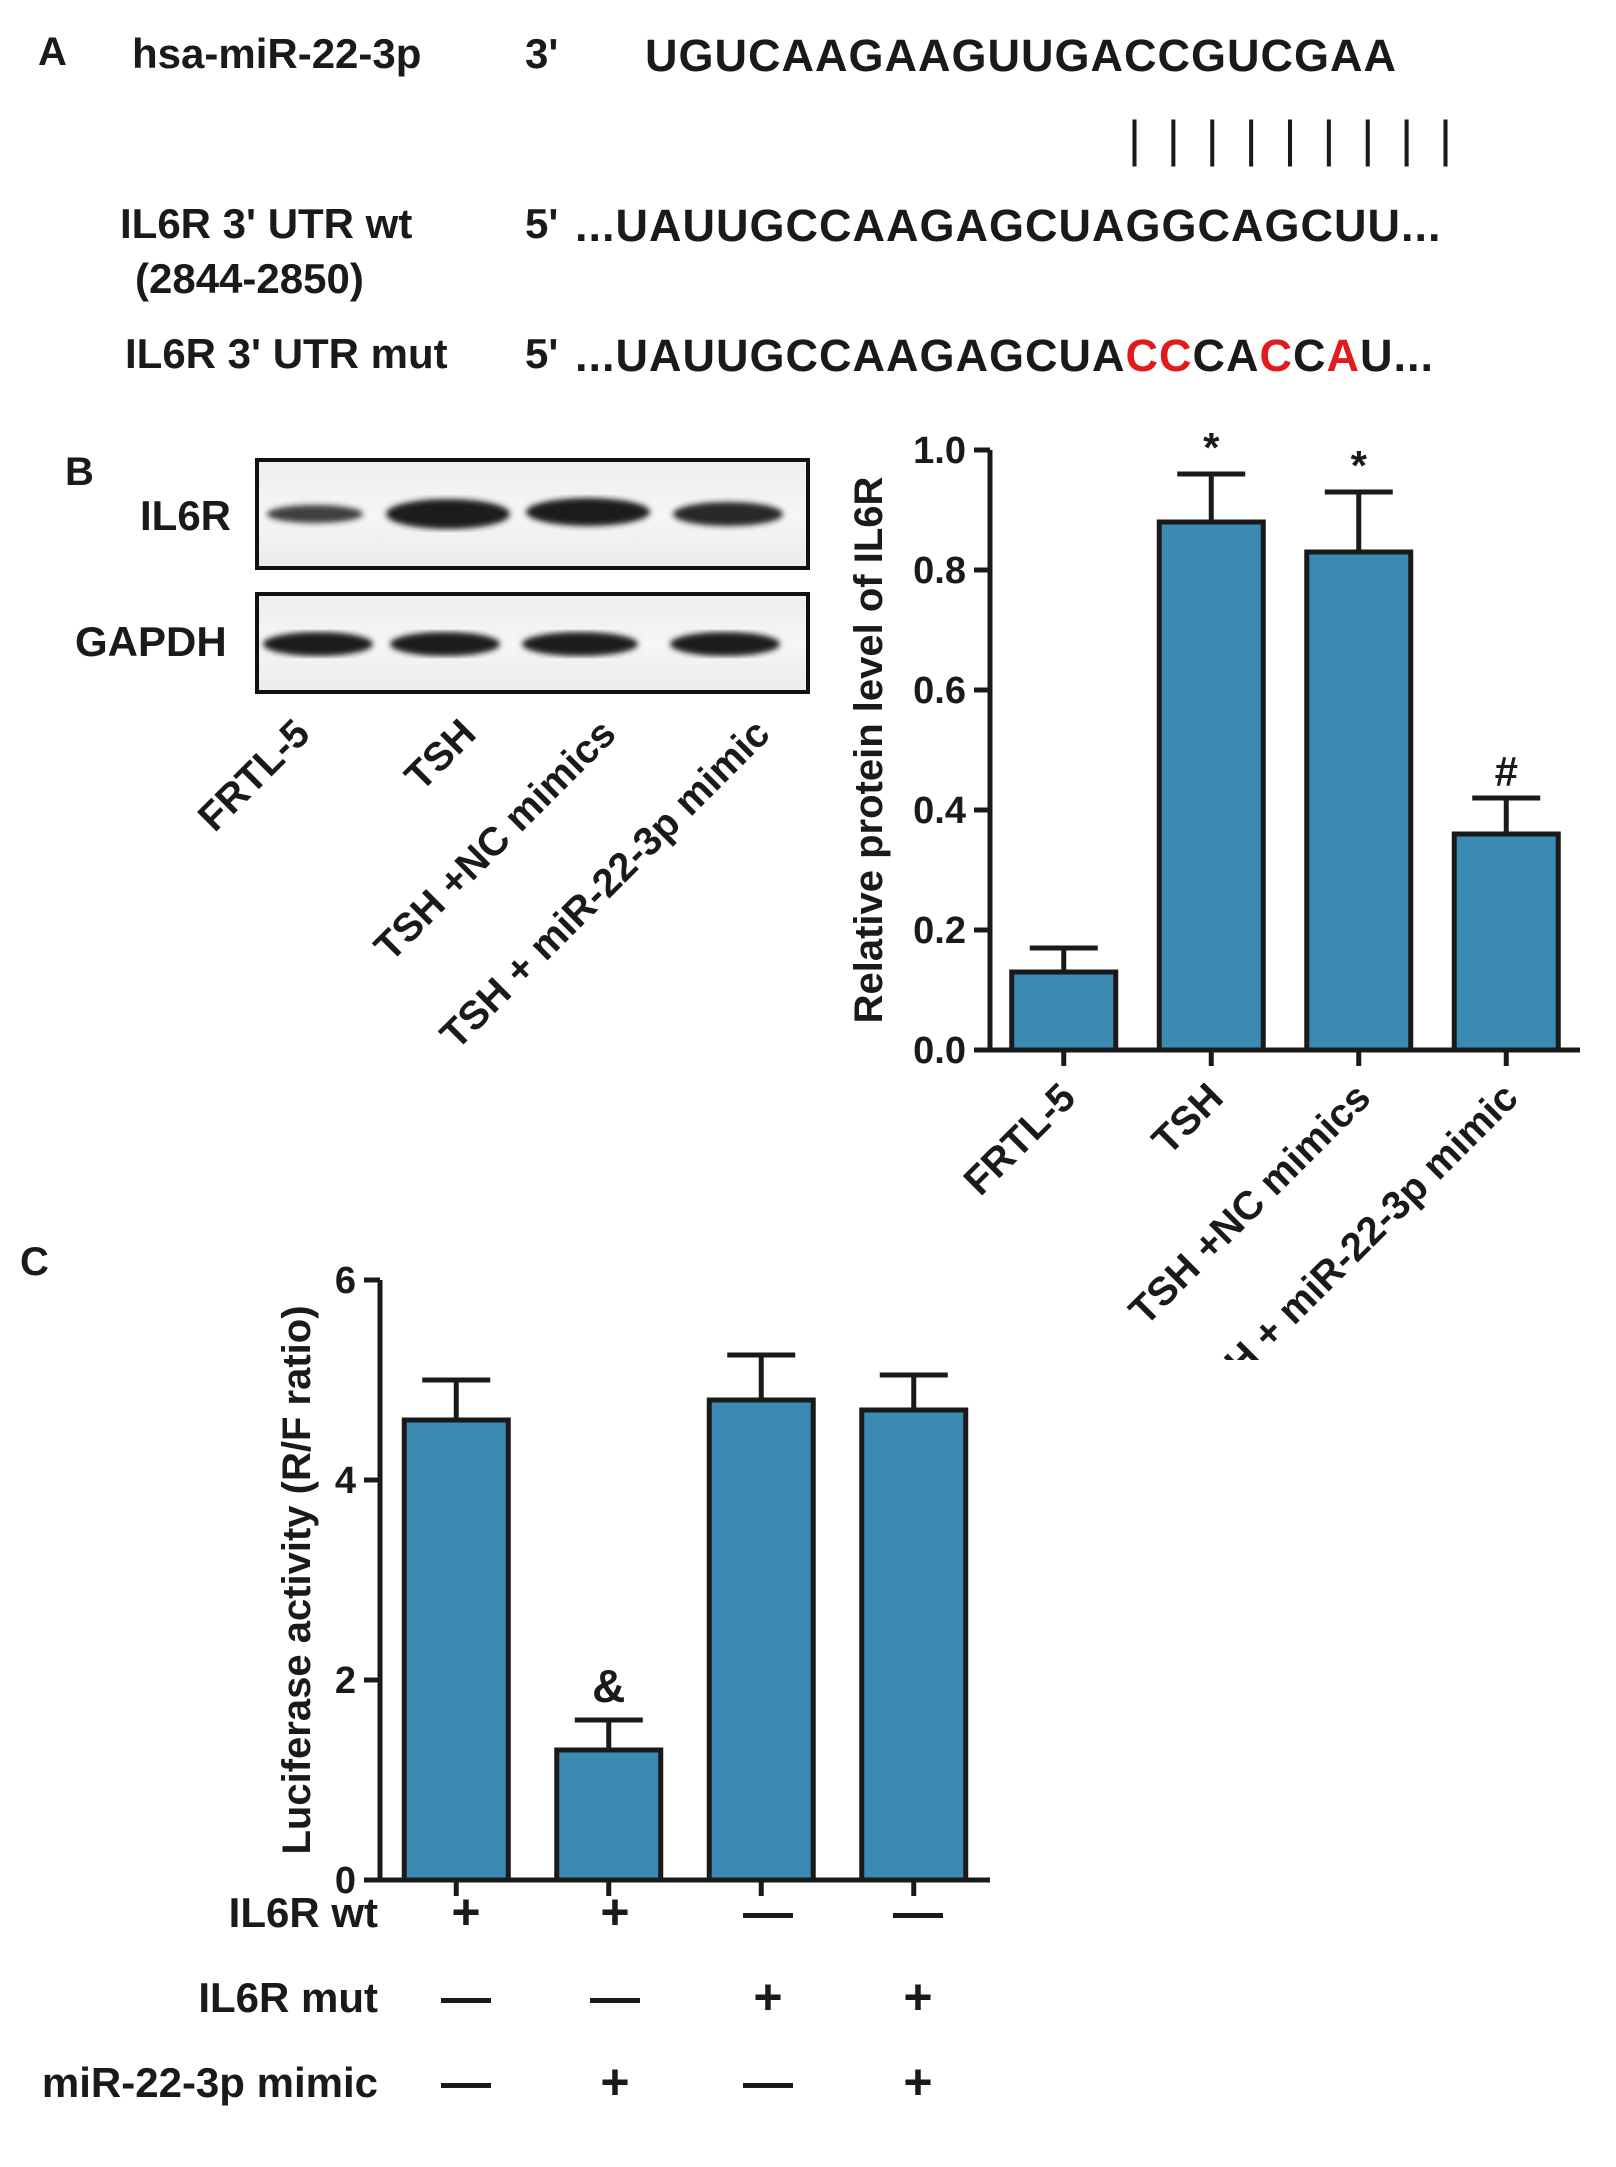 The width and height of the screenshot is (1616, 2167). What do you see at coordinates (532, 643) in the screenshot?
I see `blot-gapdh-image` at bounding box center [532, 643].